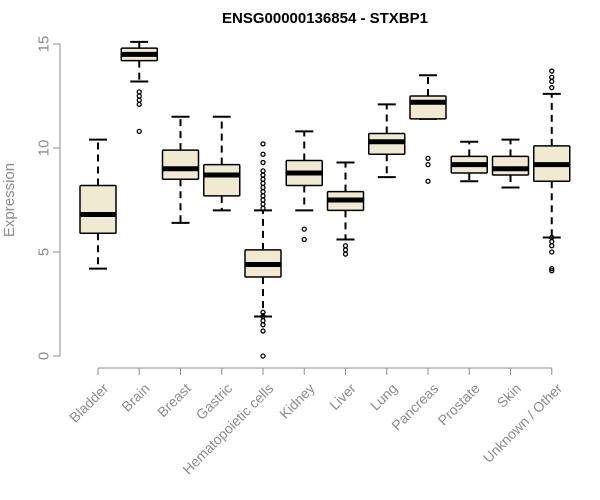 The width and height of the screenshot is (600, 500). What do you see at coordinates (304, 186) in the screenshot?
I see `box-kidney` at bounding box center [304, 186].